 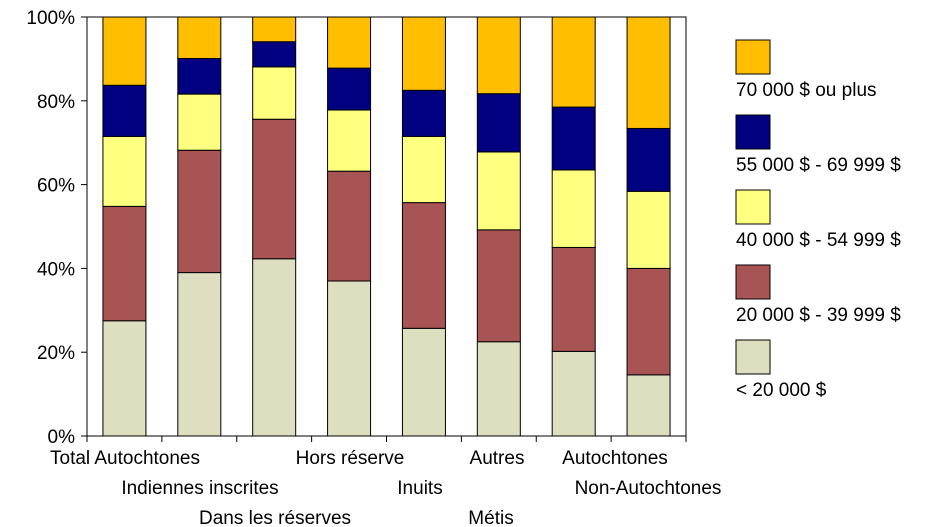 What do you see at coordinates (615, 458) in the screenshot?
I see `x-tick-label-autochtones: Autochtones` at bounding box center [615, 458].